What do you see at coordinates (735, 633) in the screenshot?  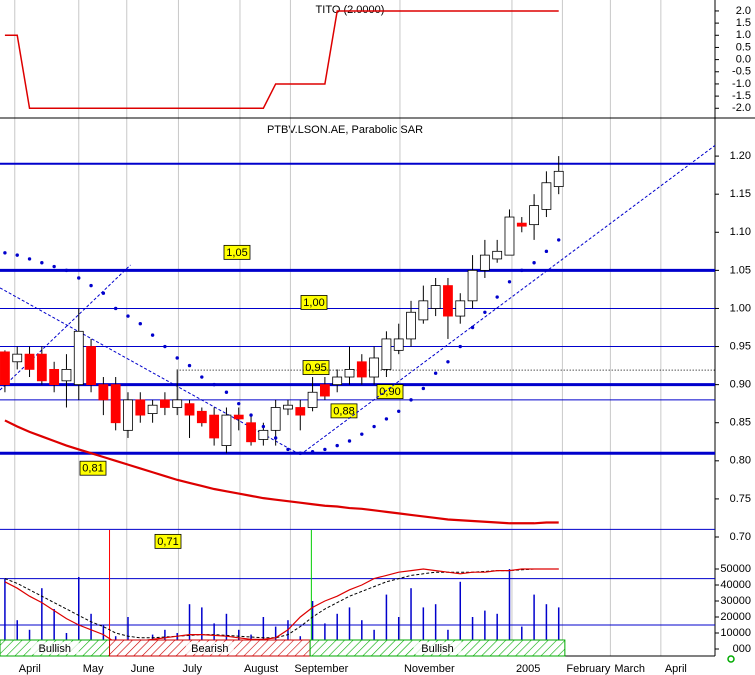 I see `y-tick-label: 10000` at bounding box center [735, 633].